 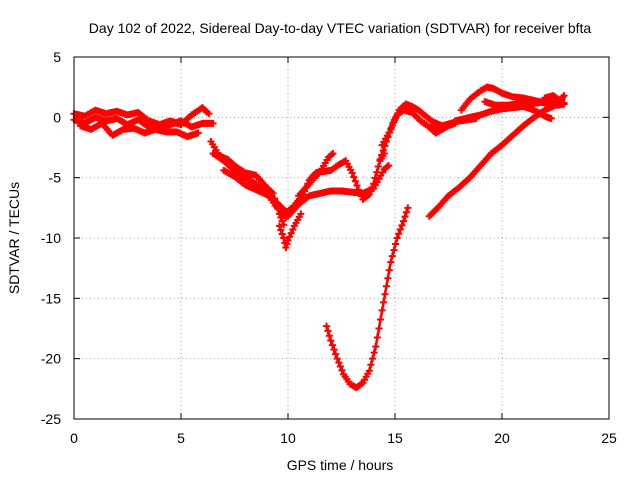 What do you see at coordinates (395, 438) in the screenshot?
I see `x-tick-label: 15` at bounding box center [395, 438].